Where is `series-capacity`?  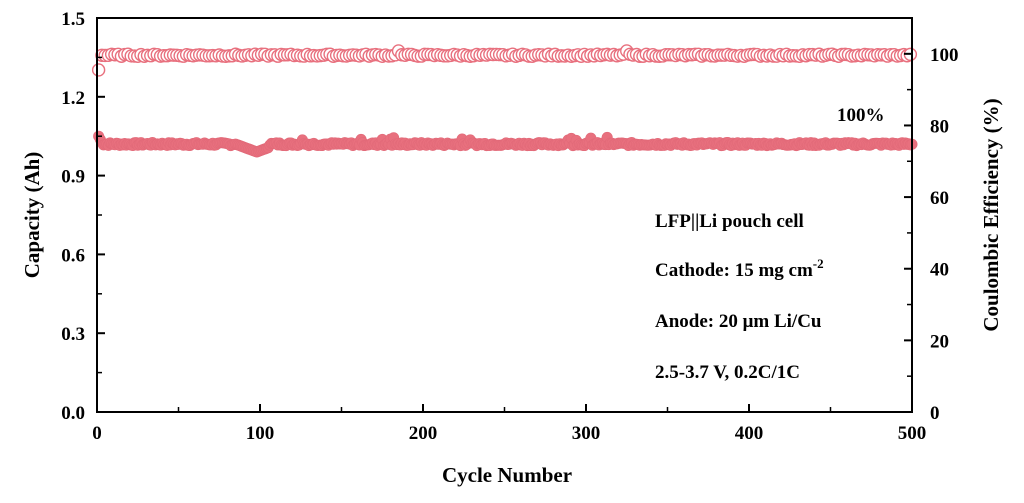
series-capacity is located at coordinates (505, 144).